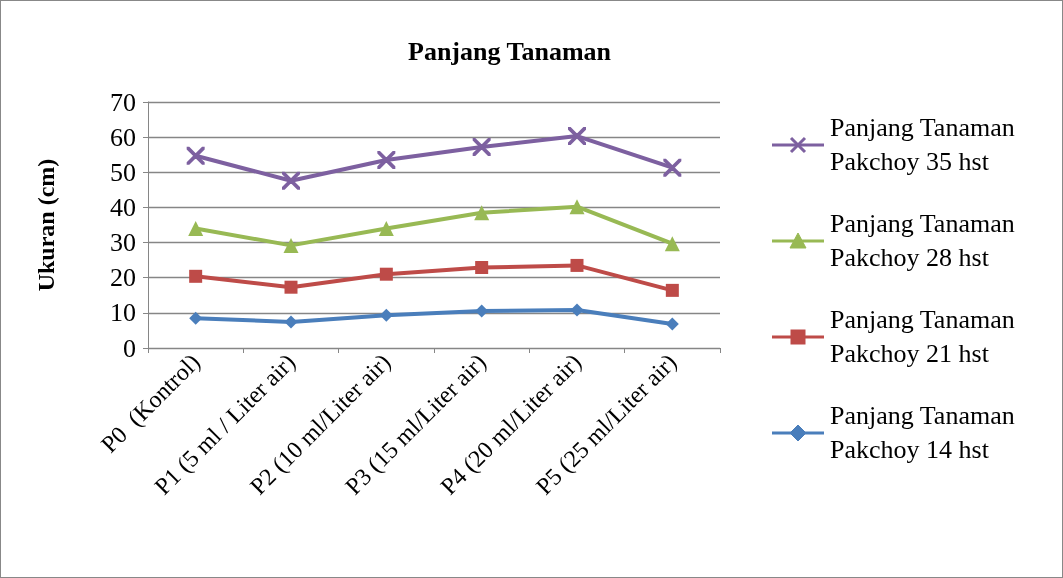 Image resolution: width=1063 pixels, height=578 pixels. I want to click on y-tick-label: 30, so click(123, 243).